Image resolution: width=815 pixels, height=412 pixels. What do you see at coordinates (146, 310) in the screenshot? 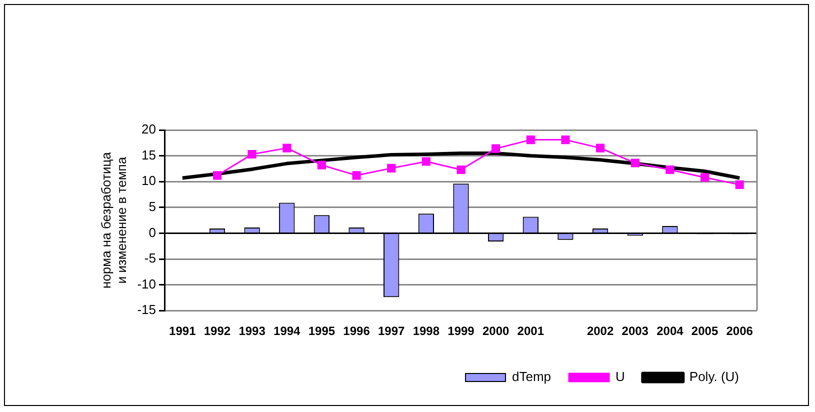
I see `y-tick-label: -15` at bounding box center [146, 310].